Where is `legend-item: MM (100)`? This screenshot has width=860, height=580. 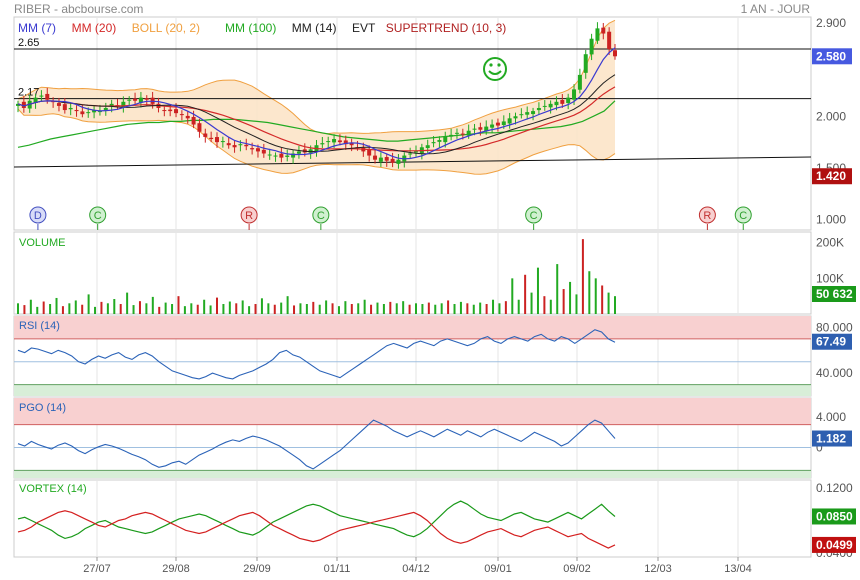 legend-item: MM (100) is located at coordinates (250, 28).